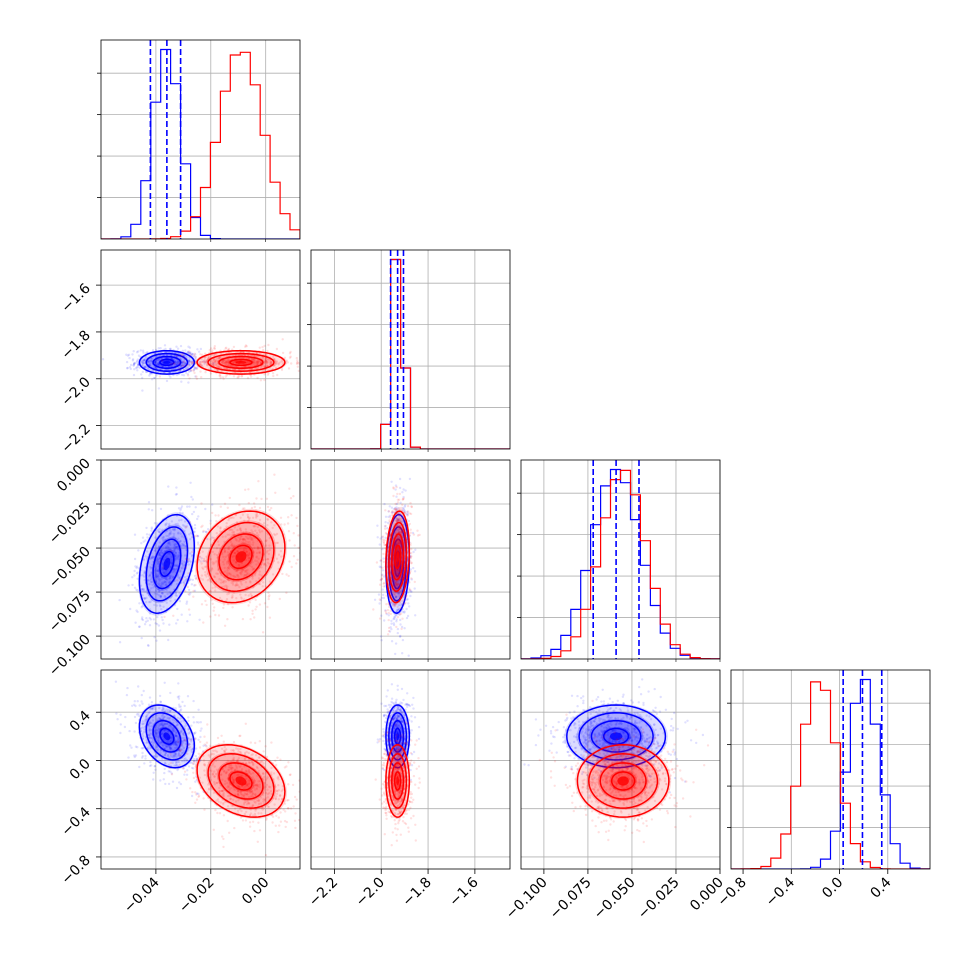  What do you see at coordinates (241, 557) in the screenshot?
I see `contour-red` at bounding box center [241, 557].